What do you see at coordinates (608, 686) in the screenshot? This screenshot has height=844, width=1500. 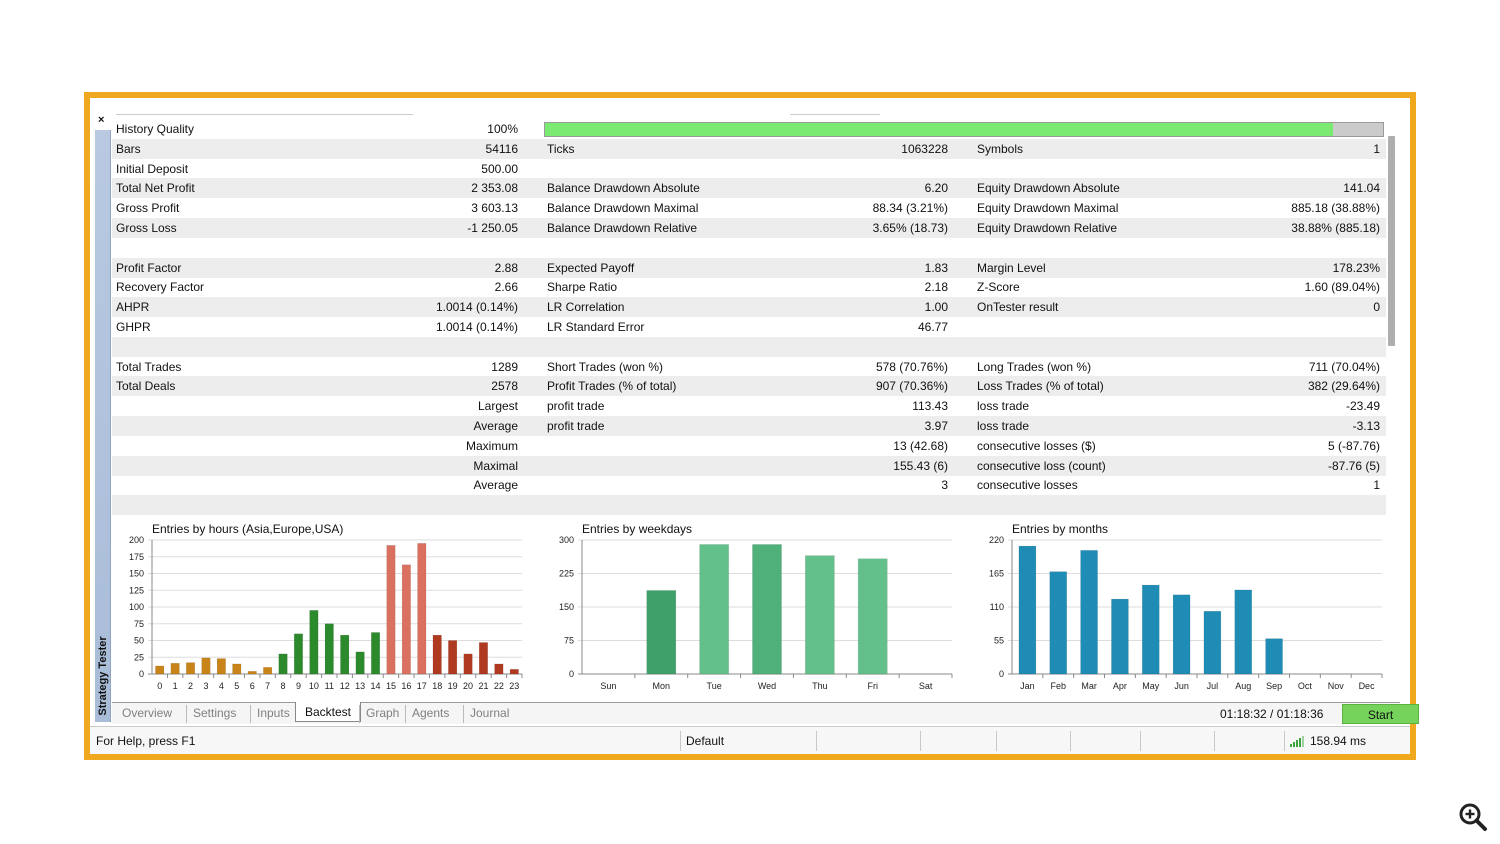 I see `x-tick-label: Sun` at bounding box center [608, 686].